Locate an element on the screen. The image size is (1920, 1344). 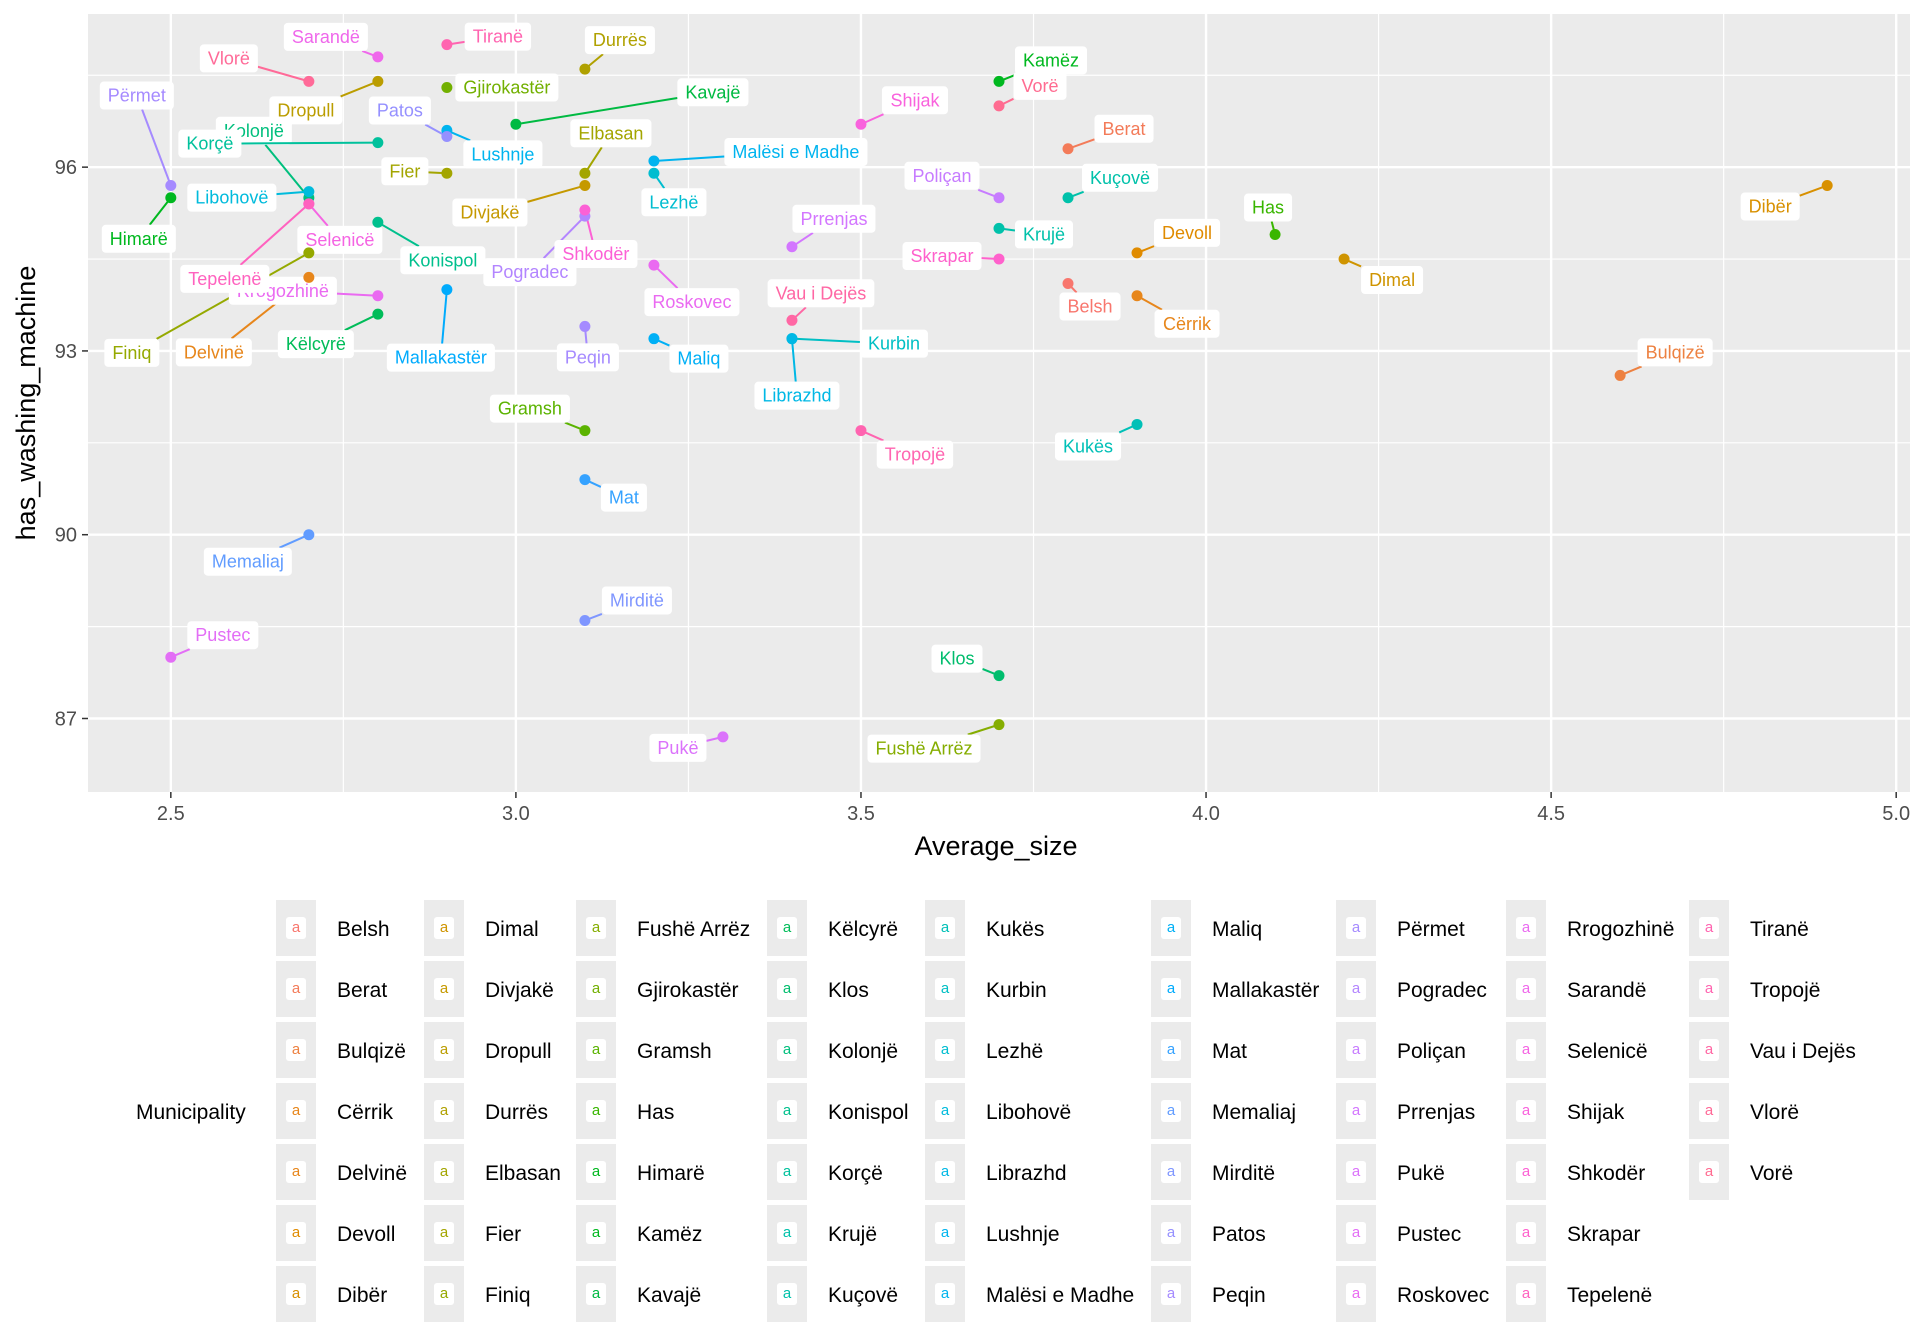
point-lezh- is located at coordinates (654, 173).